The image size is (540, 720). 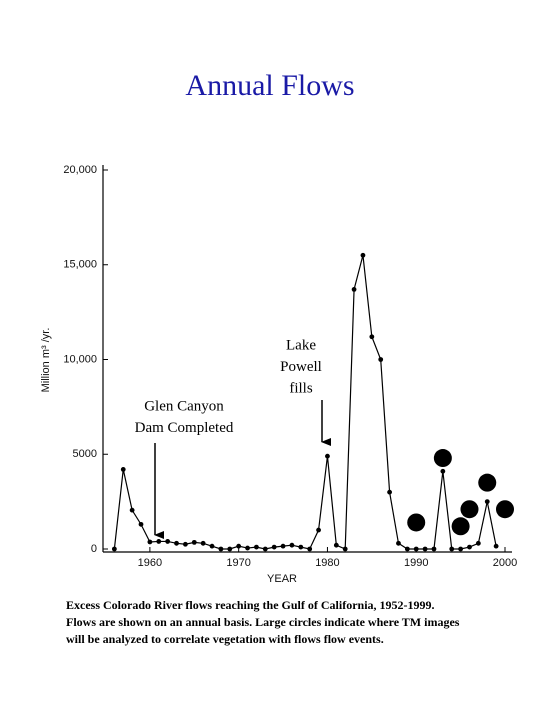 I want to click on x-tick-label: 1970, so click(x=238, y=563).